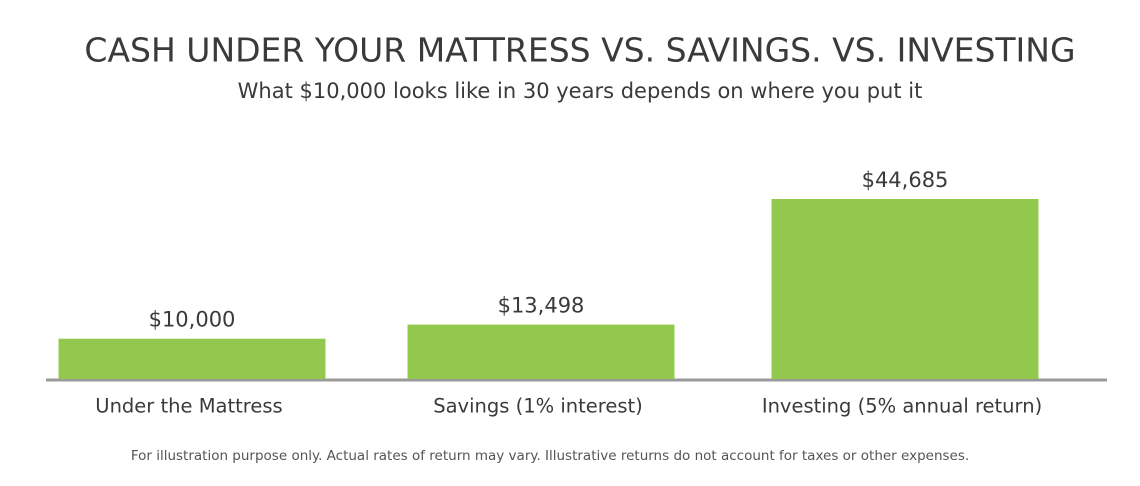 Image resolution: width=1140 pixels, height=486 pixels. I want to click on value-label: $13,498, so click(541, 306).